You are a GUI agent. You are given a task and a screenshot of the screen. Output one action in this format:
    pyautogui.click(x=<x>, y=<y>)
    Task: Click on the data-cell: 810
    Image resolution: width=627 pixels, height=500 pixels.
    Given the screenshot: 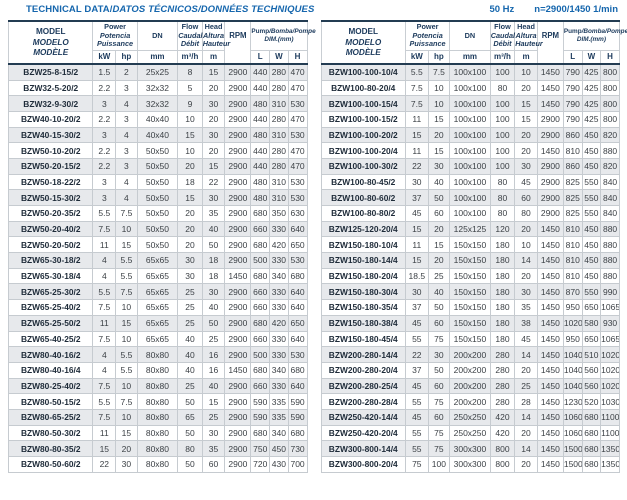 What is the action you would take?
    pyautogui.click(x=572, y=229)
    